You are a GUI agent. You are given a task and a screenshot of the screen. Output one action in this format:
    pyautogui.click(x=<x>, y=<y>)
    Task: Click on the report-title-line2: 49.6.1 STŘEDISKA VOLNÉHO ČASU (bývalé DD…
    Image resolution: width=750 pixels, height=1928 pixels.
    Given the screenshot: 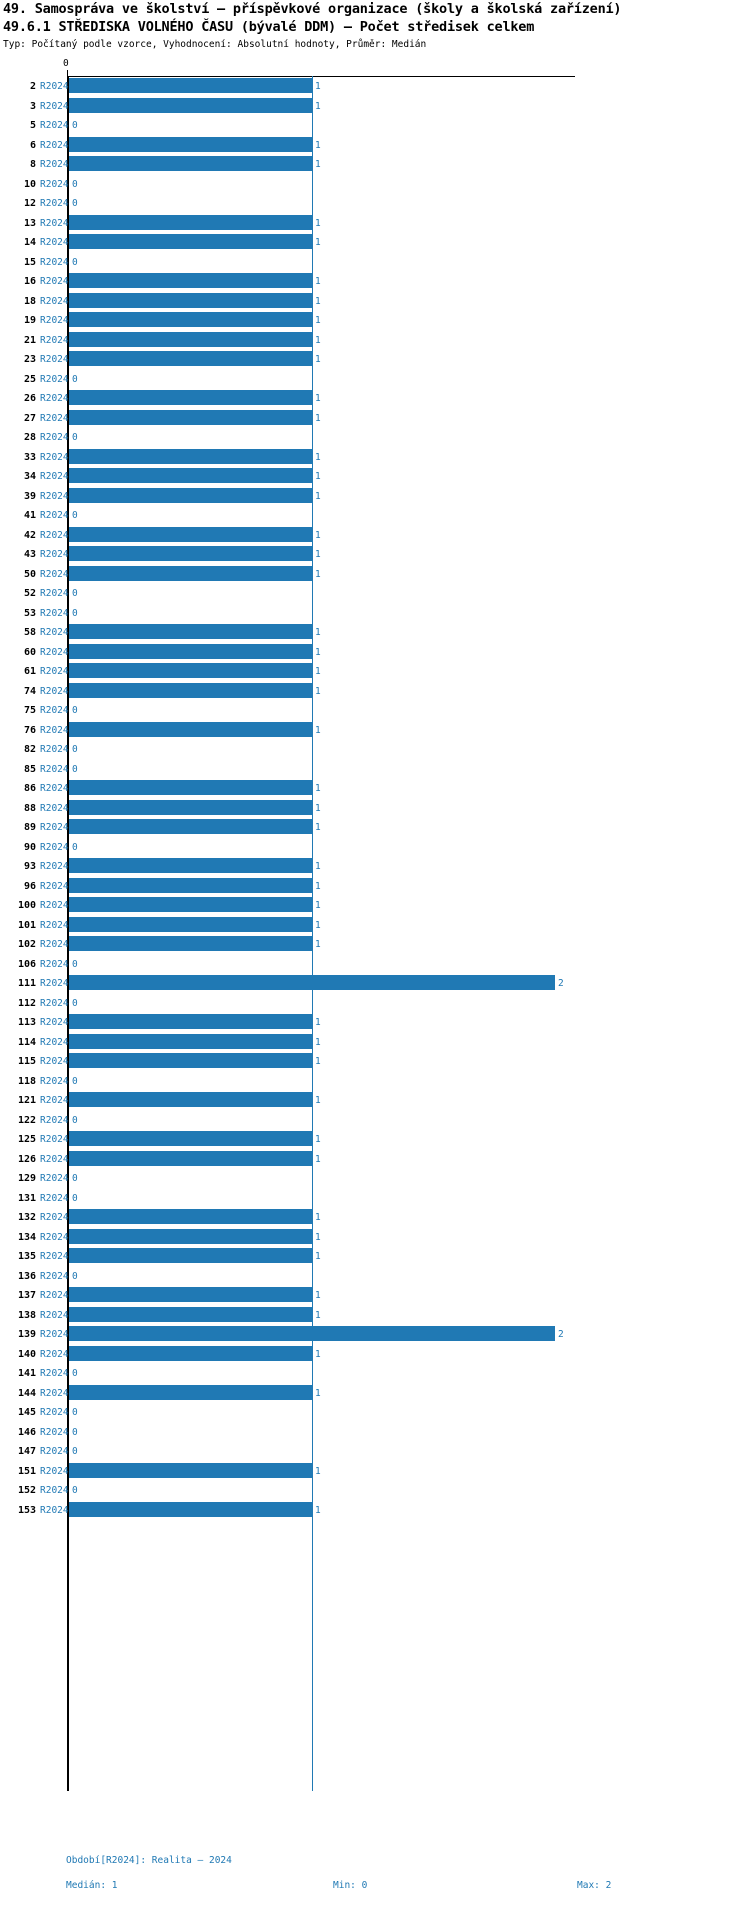 What is the action you would take?
    pyautogui.click(x=269, y=27)
    